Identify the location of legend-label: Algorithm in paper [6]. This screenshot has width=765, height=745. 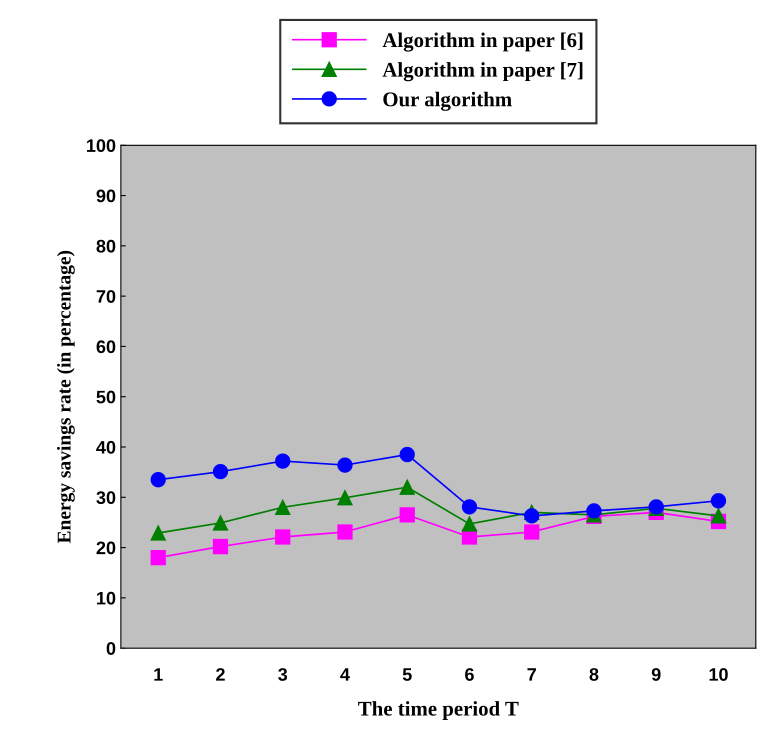
(482, 42).